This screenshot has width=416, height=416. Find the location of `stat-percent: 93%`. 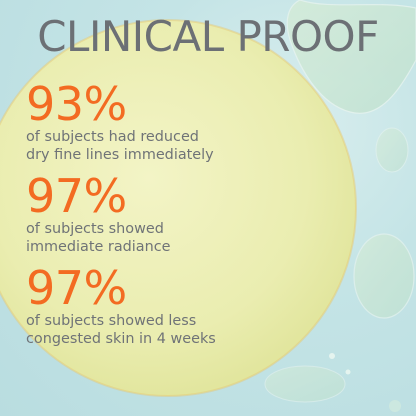

stat-percent: 93% is located at coordinates (76, 104).